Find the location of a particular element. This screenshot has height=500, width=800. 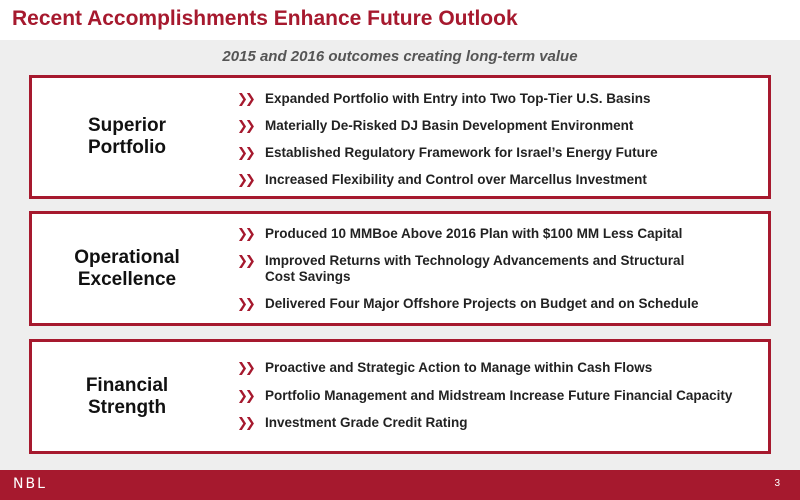

page-number: 3 is located at coordinates (777, 483).